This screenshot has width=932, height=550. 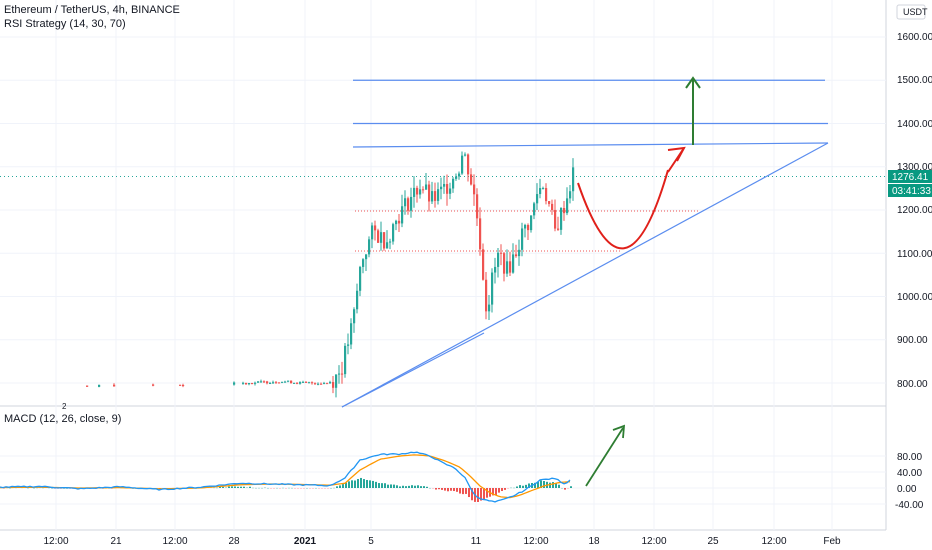 I want to click on price-tick-label: 800.00, so click(x=912, y=384).